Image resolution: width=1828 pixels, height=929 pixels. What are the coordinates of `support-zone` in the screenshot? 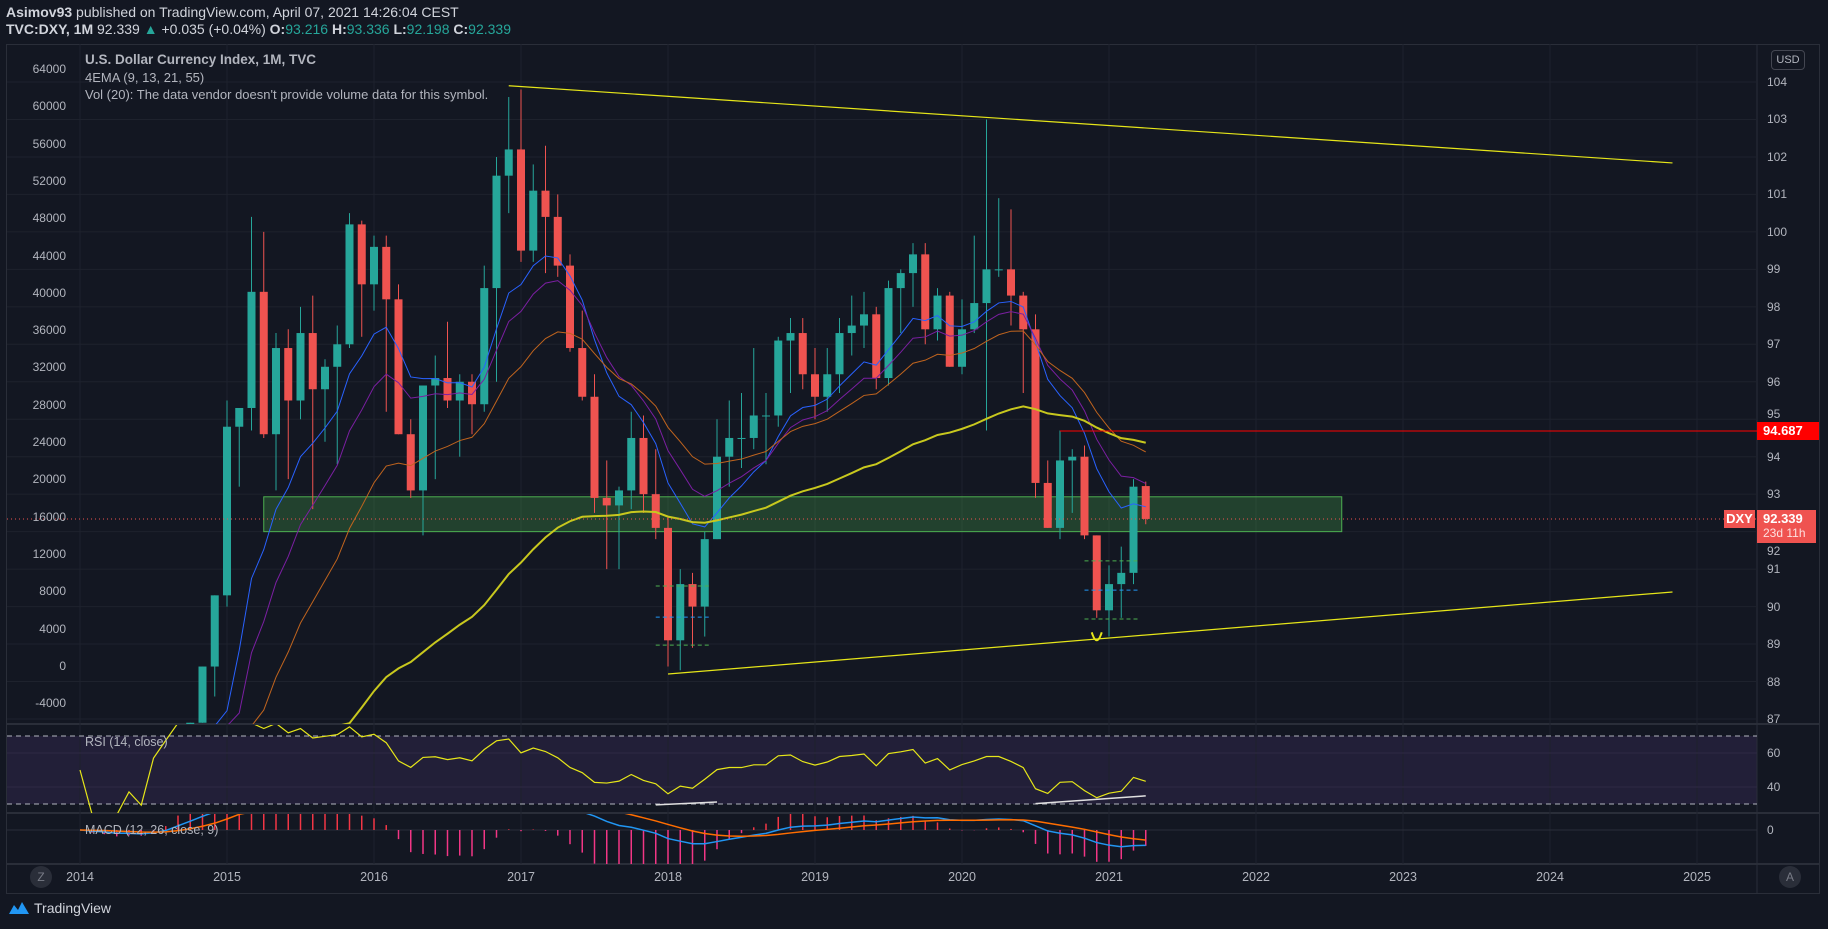 It's located at (803, 514).